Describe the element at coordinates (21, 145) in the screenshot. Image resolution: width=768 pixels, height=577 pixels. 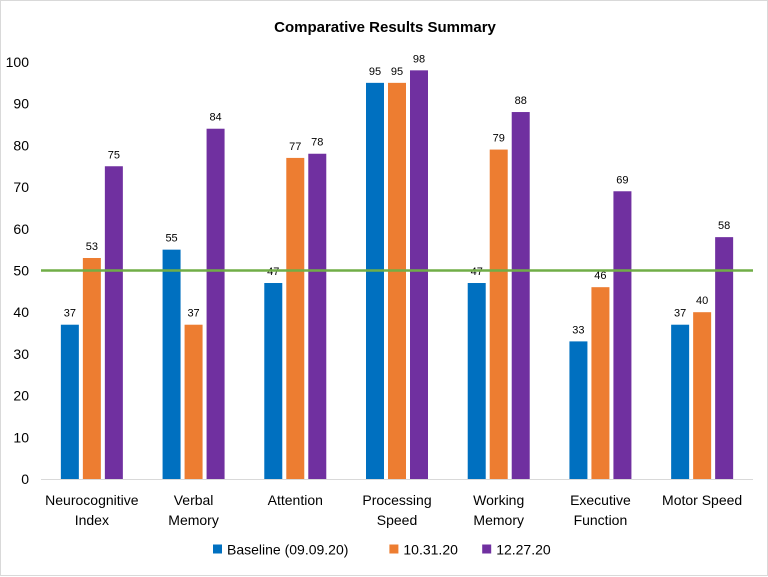
I see `y-tick-label: 80` at that location.